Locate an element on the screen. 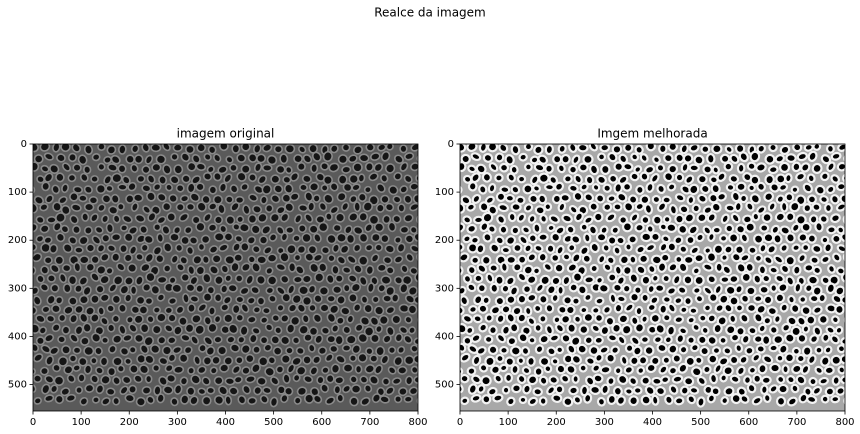 This screenshot has width=860, height=434. x-tick-label: 100 is located at coordinates (508, 422).